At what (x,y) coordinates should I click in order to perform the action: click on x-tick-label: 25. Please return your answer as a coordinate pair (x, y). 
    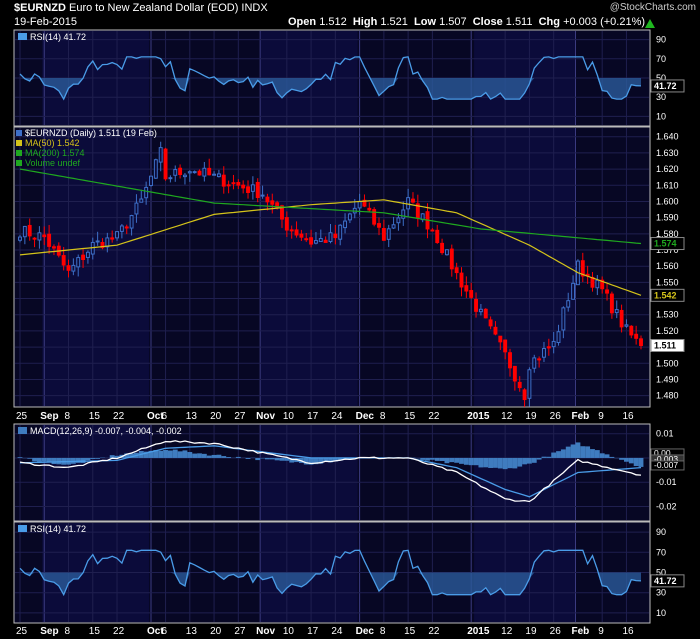
    Looking at the image, I should click on (22, 631).